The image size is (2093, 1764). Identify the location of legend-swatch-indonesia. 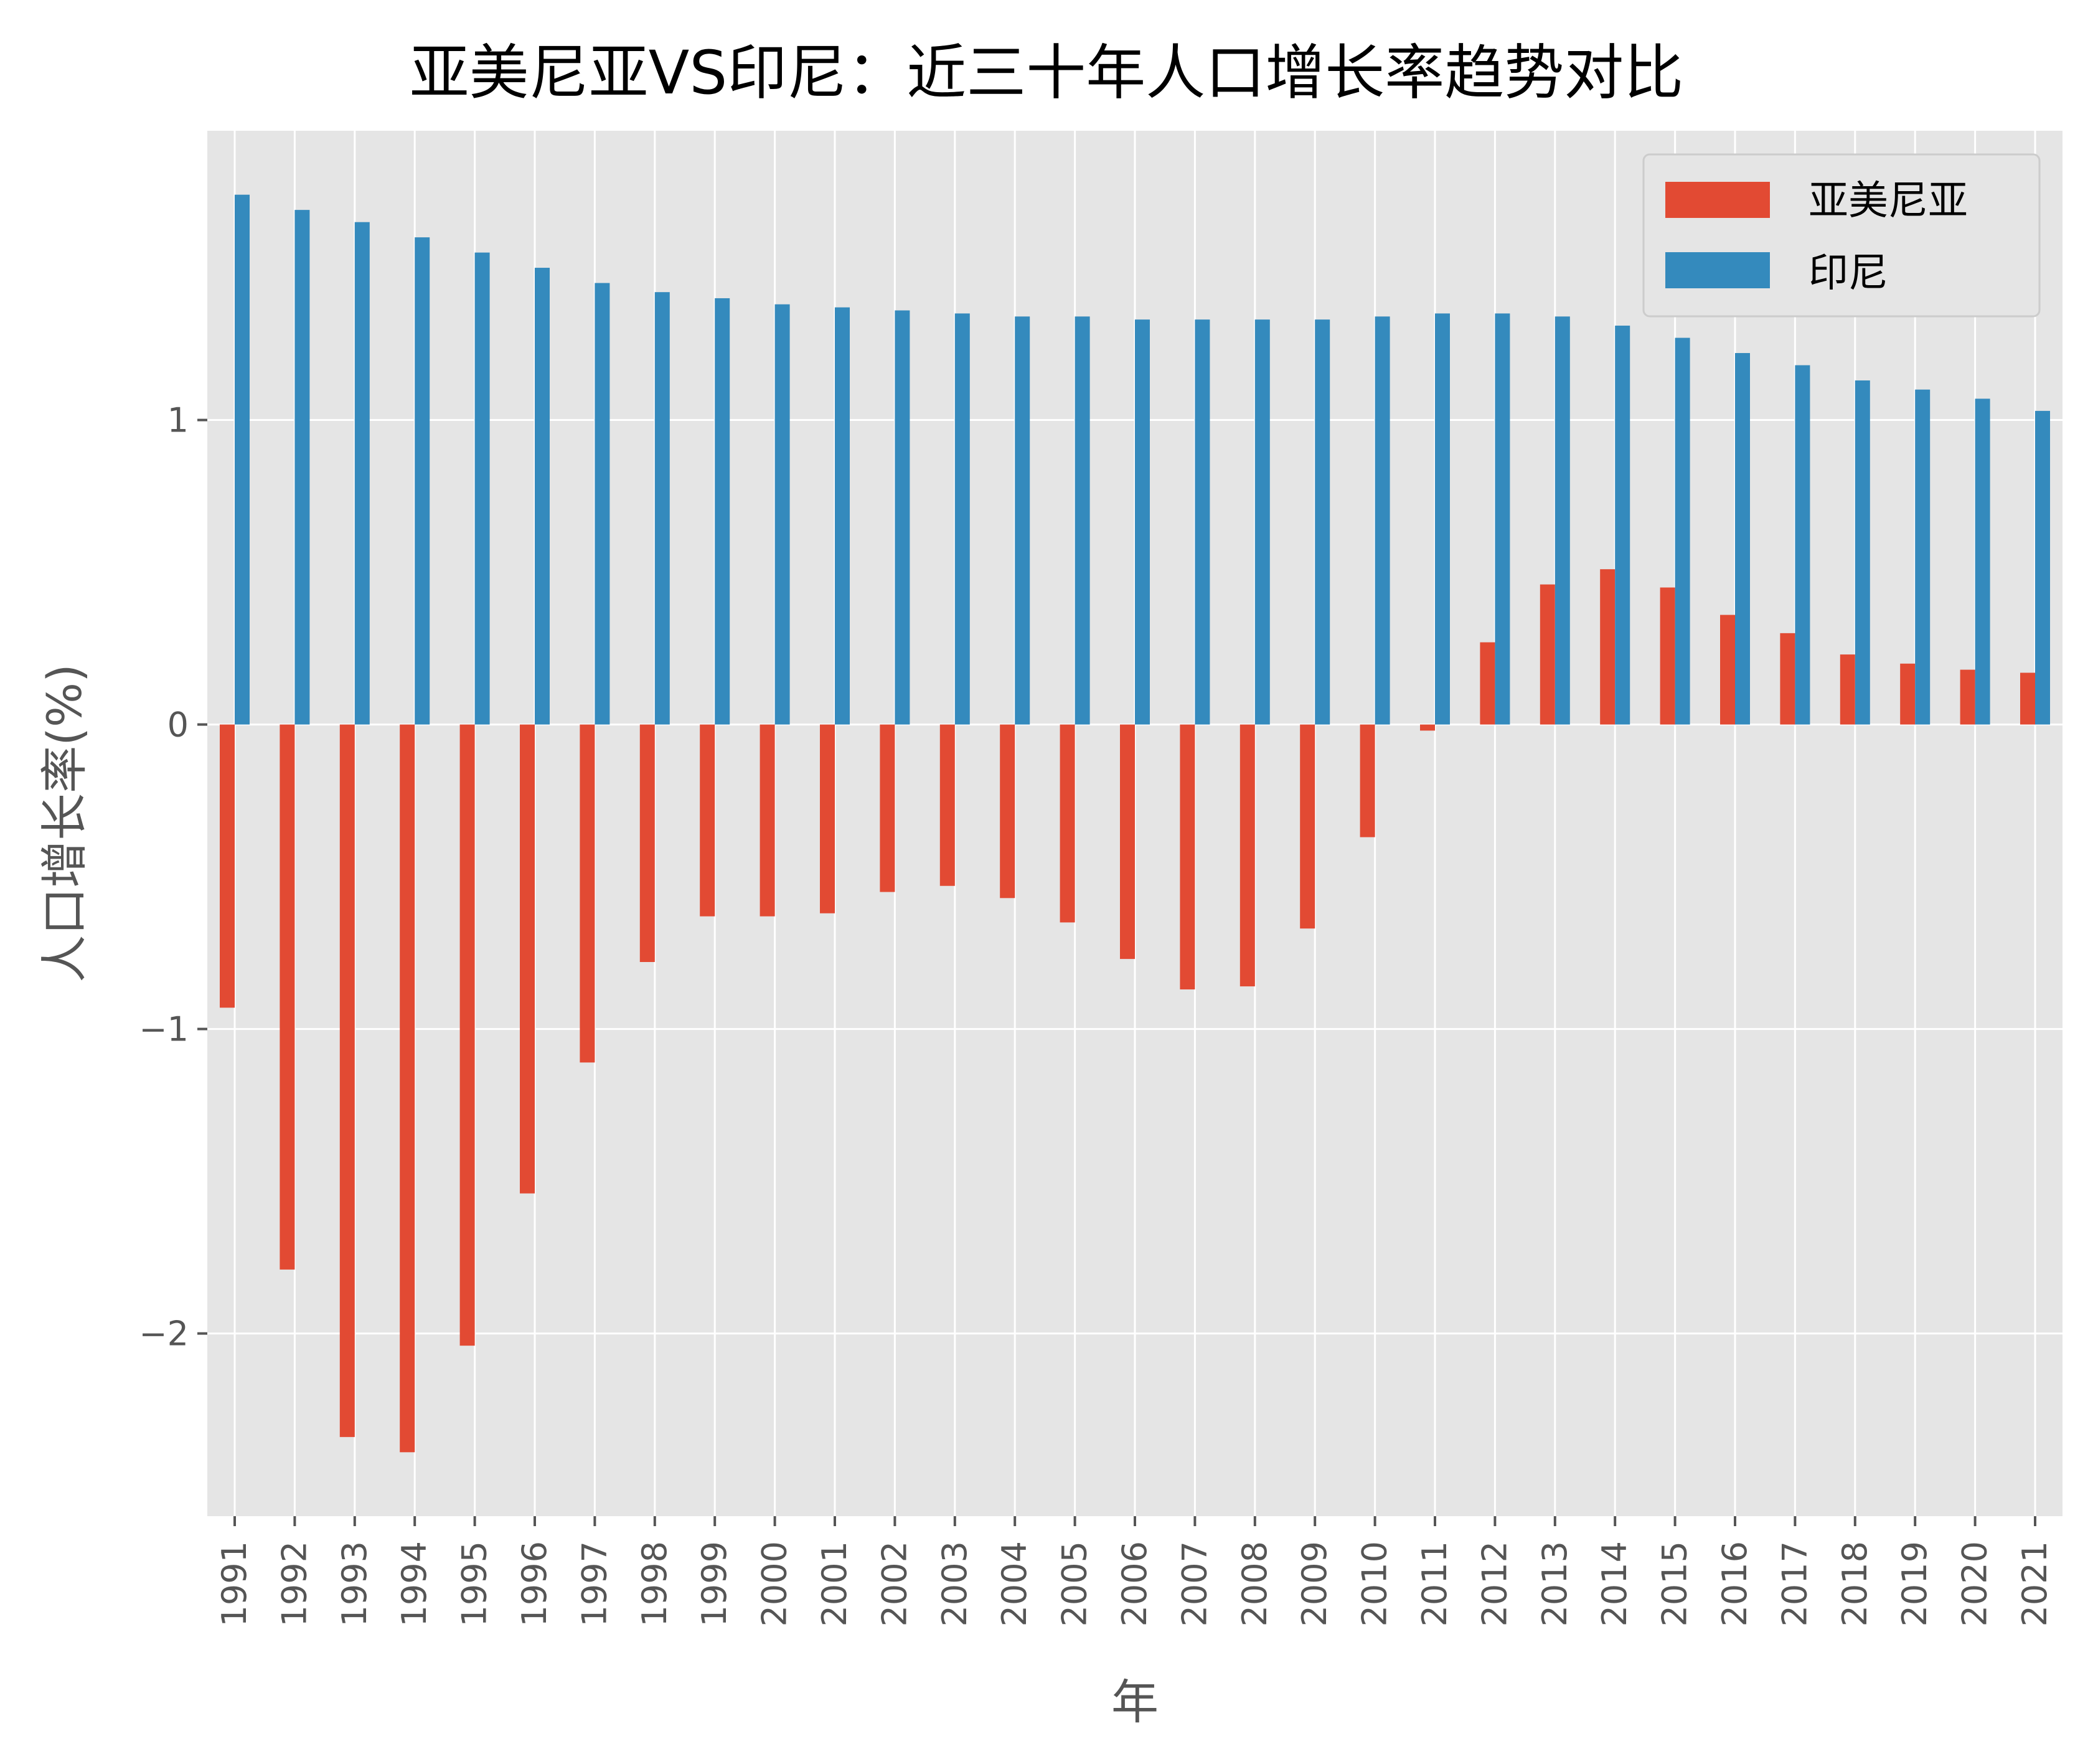
(1717, 270).